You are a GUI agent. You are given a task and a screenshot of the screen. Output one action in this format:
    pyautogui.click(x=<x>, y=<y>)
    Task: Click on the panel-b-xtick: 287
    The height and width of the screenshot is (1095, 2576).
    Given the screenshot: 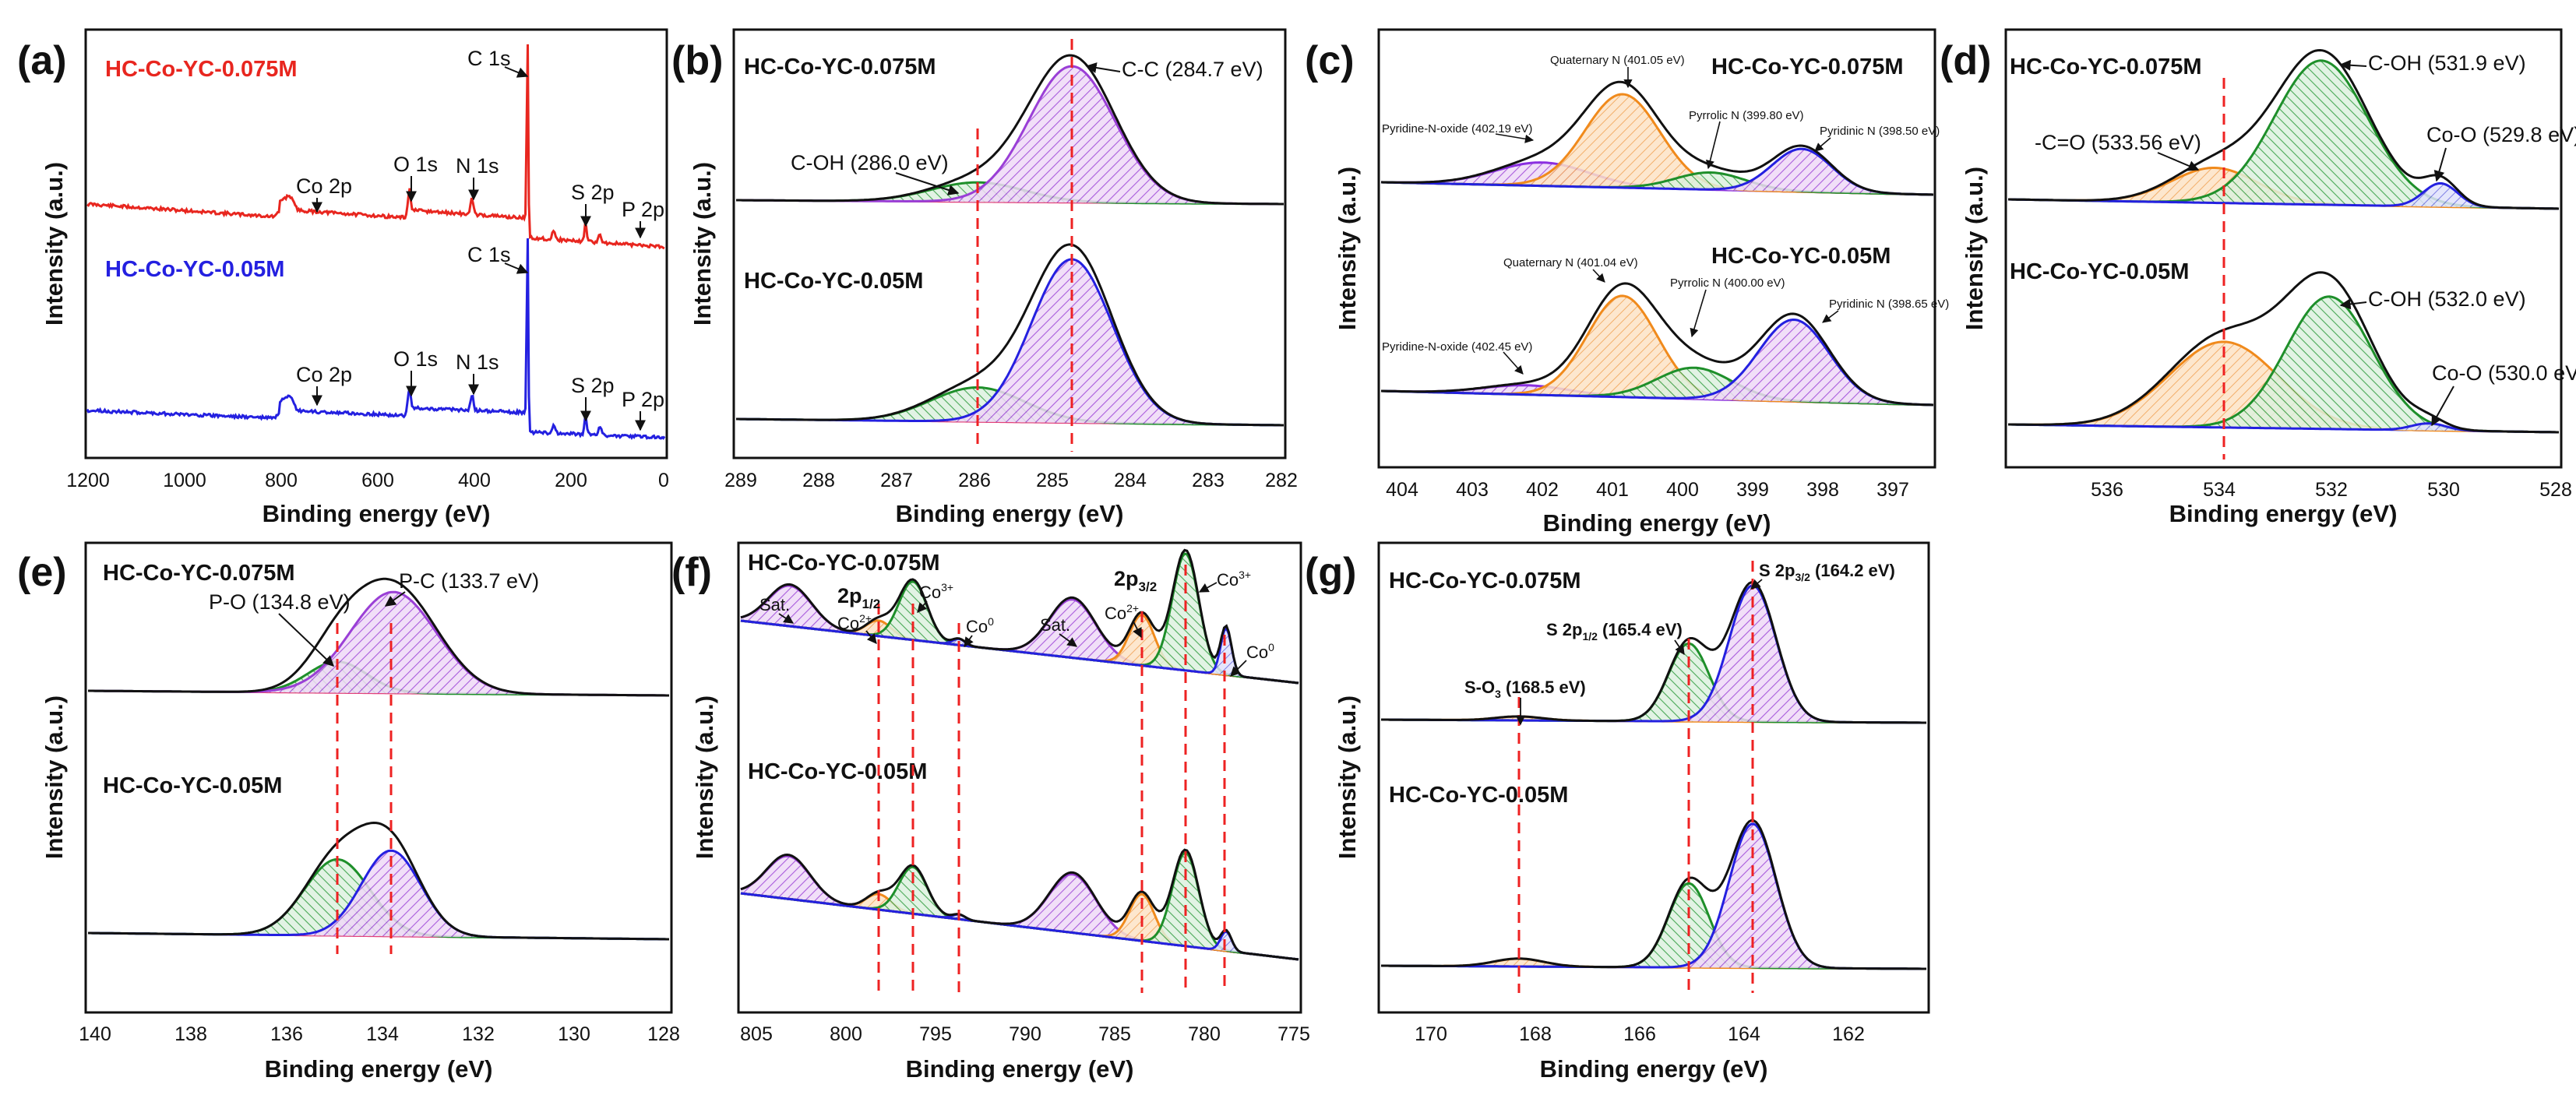 What is the action you would take?
    pyautogui.click(x=896, y=480)
    